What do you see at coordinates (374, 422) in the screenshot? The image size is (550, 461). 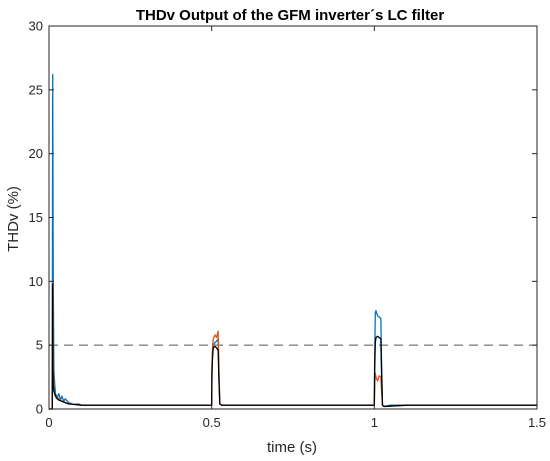 I see `x-tick-label: 1` at bounding box center [374, 422].